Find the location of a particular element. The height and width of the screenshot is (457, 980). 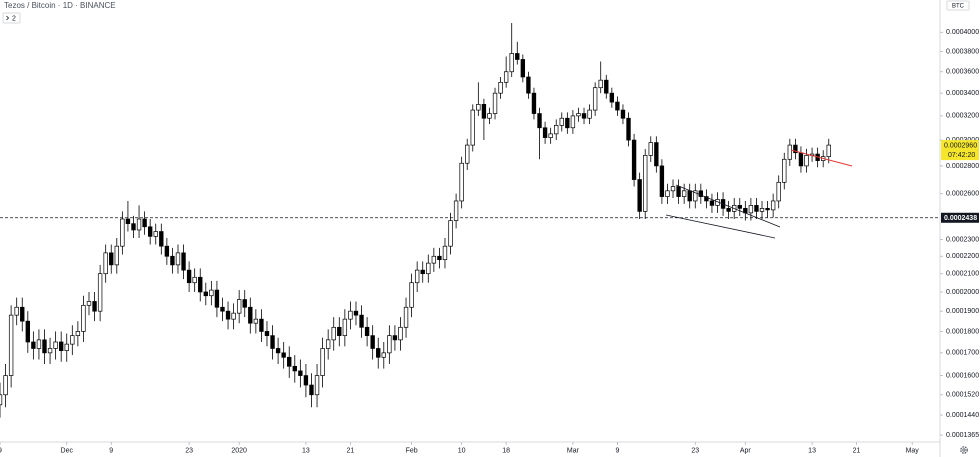

time-axis: 9 Dec 9 23 2020 13 21 Feb 10 18 Mar 9 23 Apr 13 21 May is located at coordinates (459, 448).